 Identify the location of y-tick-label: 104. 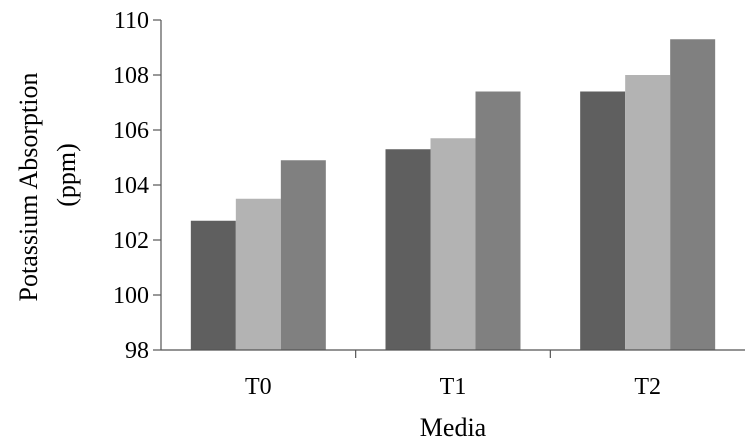
(131, 186).